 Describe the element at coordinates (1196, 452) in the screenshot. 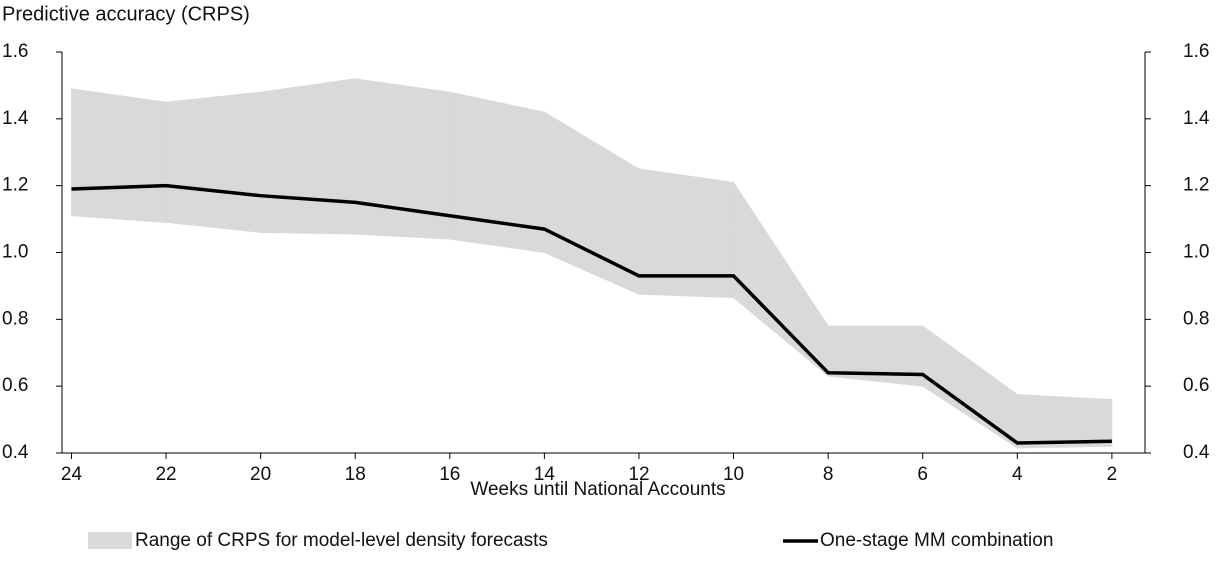

I see `y2-tick-label: 0.4` at that location.